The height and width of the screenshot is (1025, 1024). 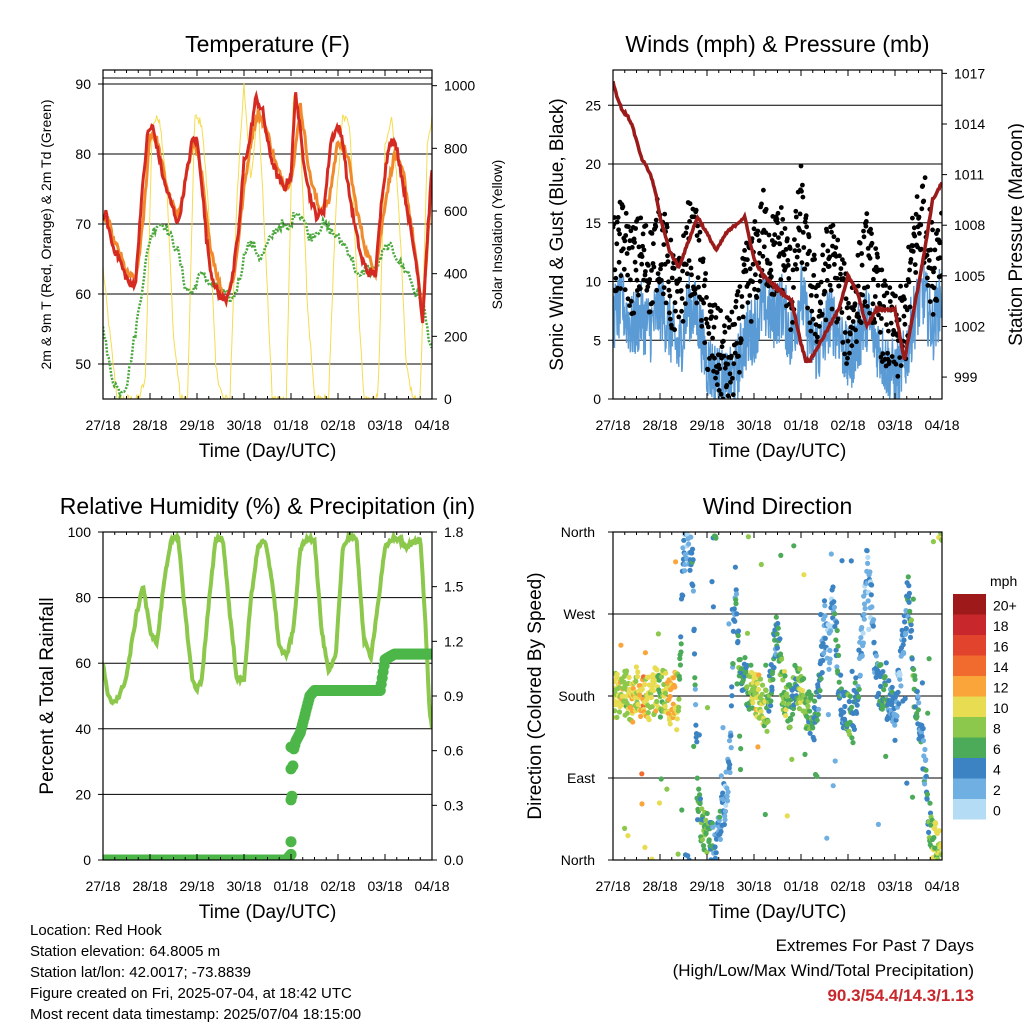 What do you see at coordinates (102, 886) in the screenshot?
I see `humidity-xtick-label: 27/18` at bounding box center [102, 886].